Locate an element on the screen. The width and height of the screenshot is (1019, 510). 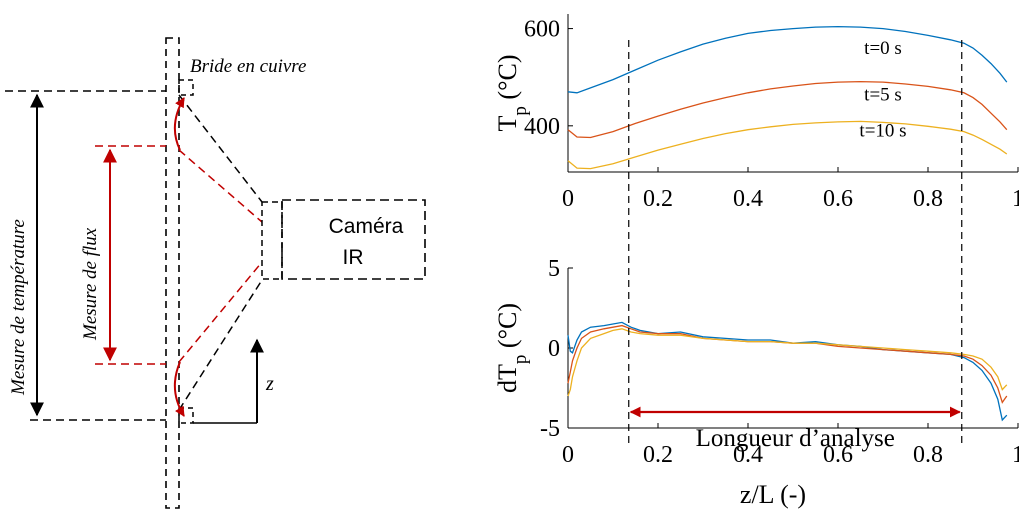
z-axis-label: z is located at coordinates (269, 384).